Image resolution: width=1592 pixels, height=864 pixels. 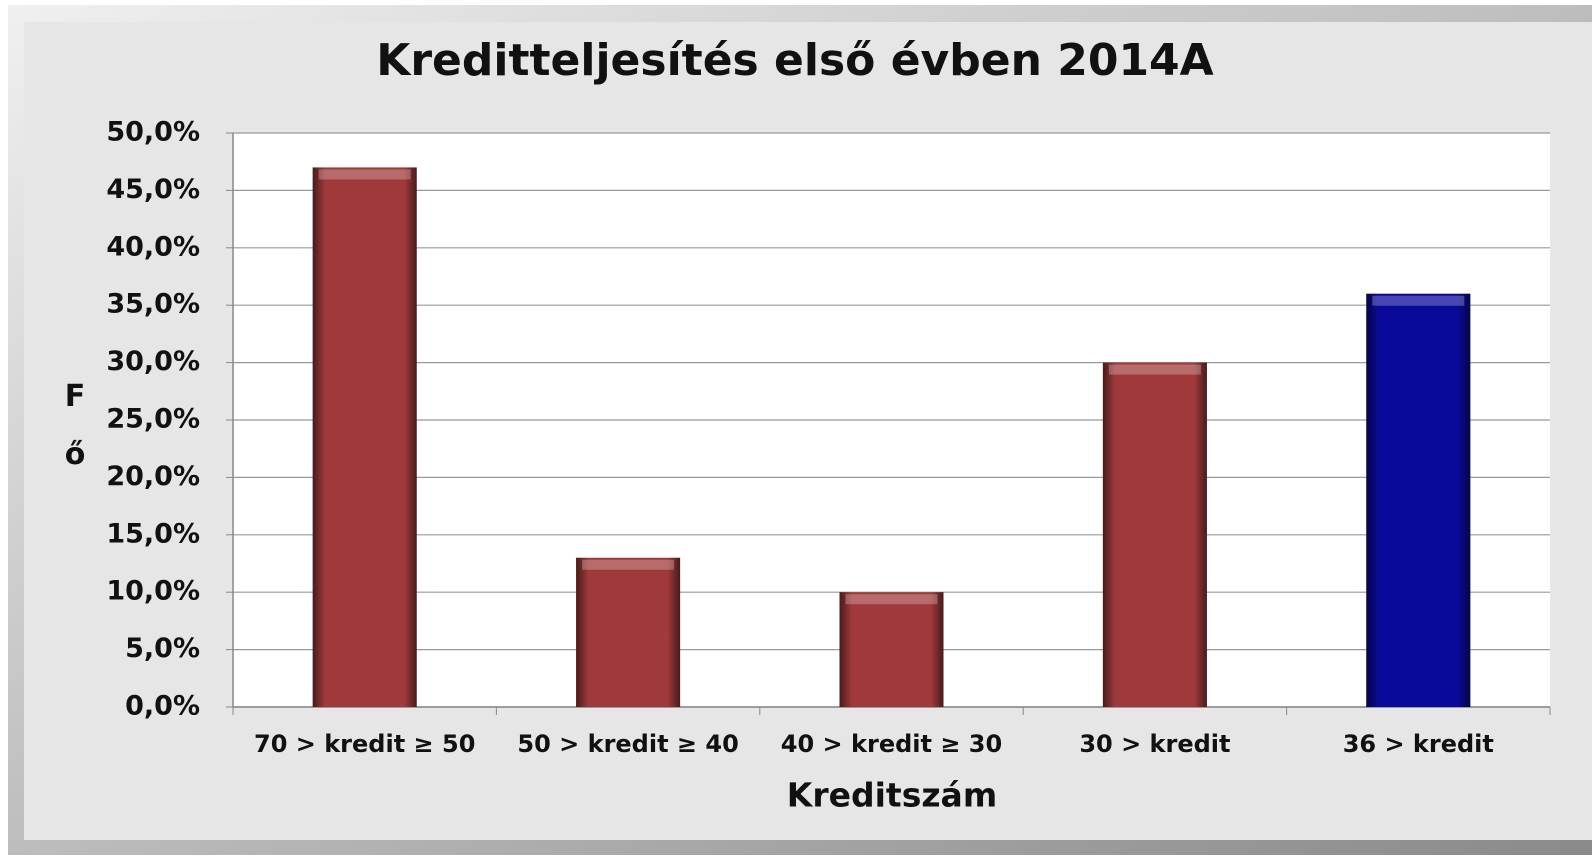 I want to click on chart-title: Kreditteljesítés első évben 2014A, so click(x=794, y=60).